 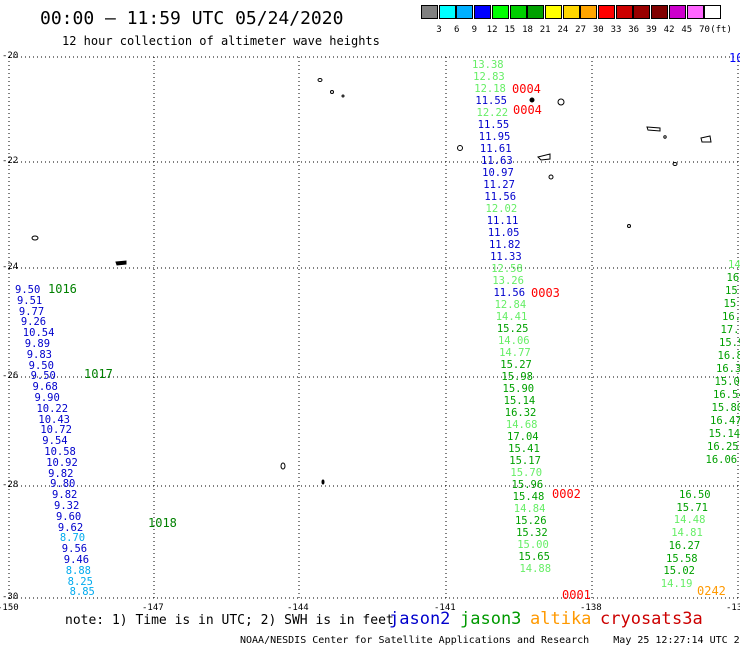 What do you see at coordinates (518, 389) in the screenshot?
I see `wave-height-value: 15.90` at bounding box center [518, 389].